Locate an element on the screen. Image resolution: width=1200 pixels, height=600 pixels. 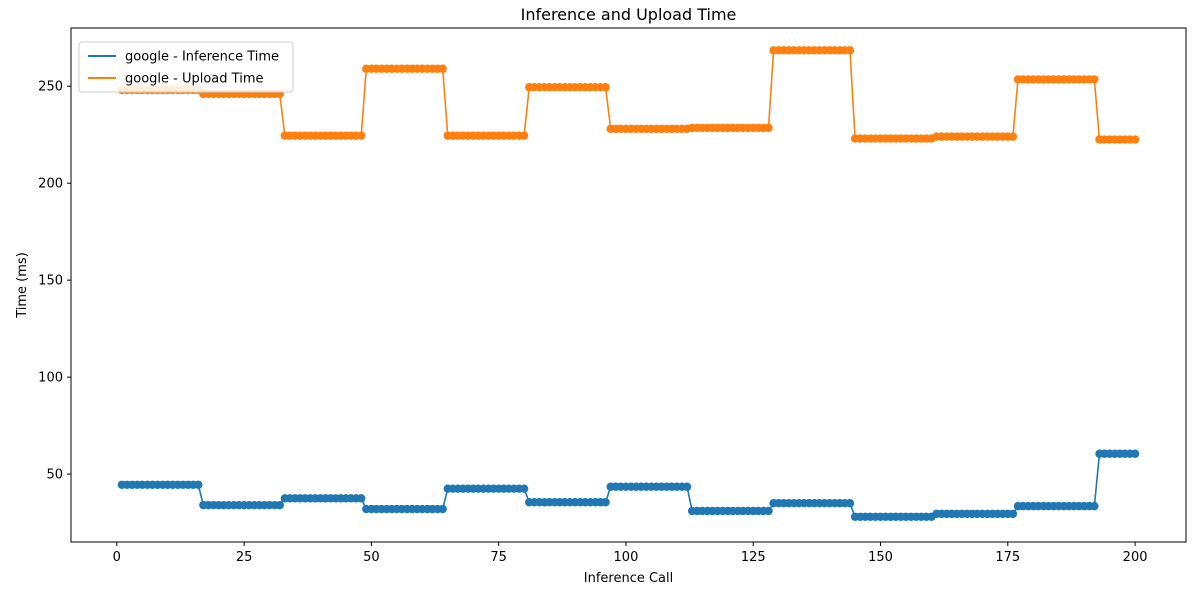
x-axis: 0 25 50 75 100 125 150 175 200 is located at coordinates (630, 553).